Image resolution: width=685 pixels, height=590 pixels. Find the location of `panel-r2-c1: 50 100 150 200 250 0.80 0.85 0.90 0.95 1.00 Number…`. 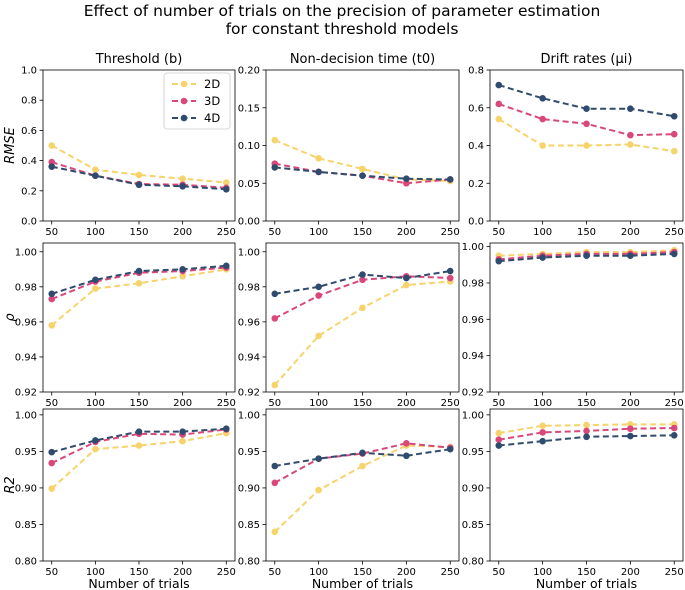

panel-r2-c1: 50 100 150 200 250 0.80 0.85 0.90 0.95 1.00 Number… is located at coordinates (349, 499).